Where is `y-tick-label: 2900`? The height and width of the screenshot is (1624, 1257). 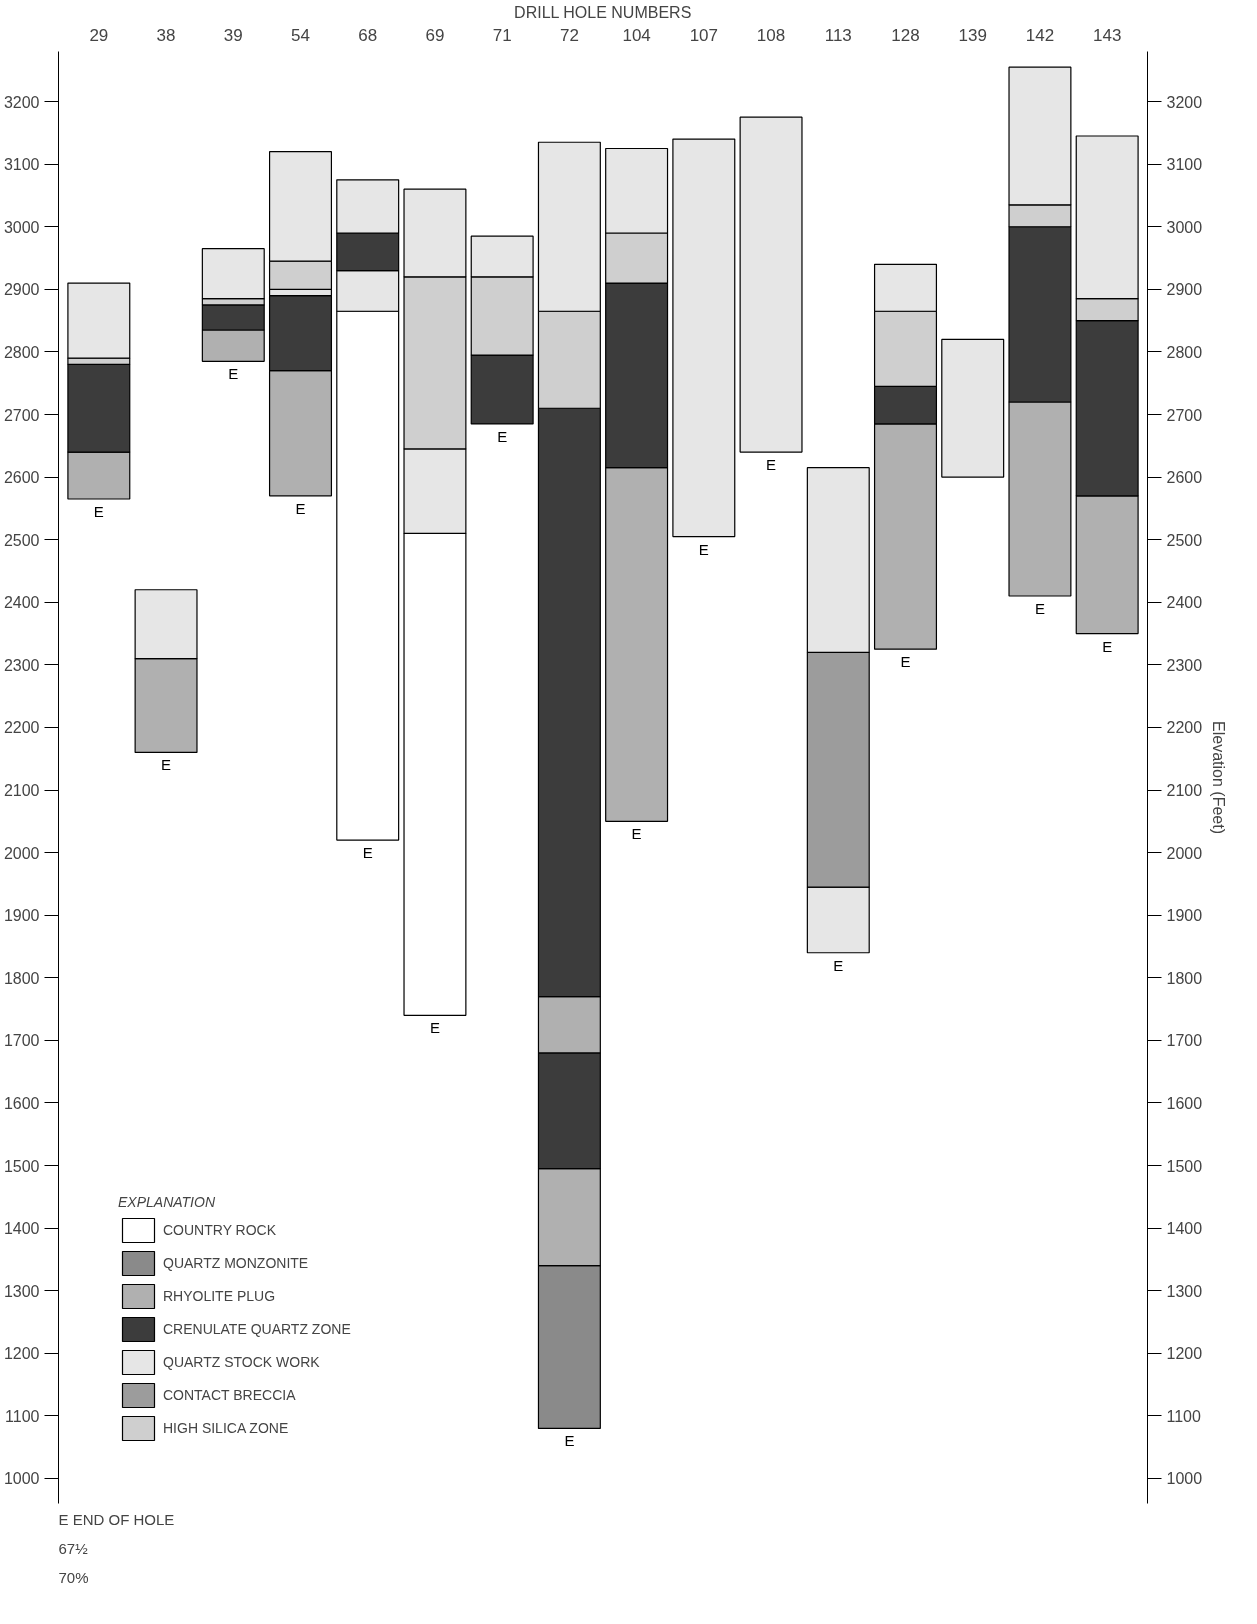
y-tick-label: 2900 is located at coordinates (21, 290).